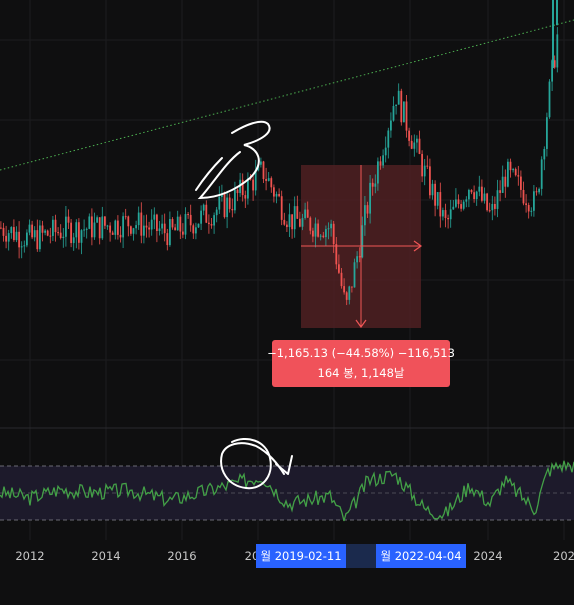 The height and width of the screenshot is (605, 574). Describe the element at coordinates (105, 556) in the screenshot. I see `x-tick-2014: 2014` at that location.